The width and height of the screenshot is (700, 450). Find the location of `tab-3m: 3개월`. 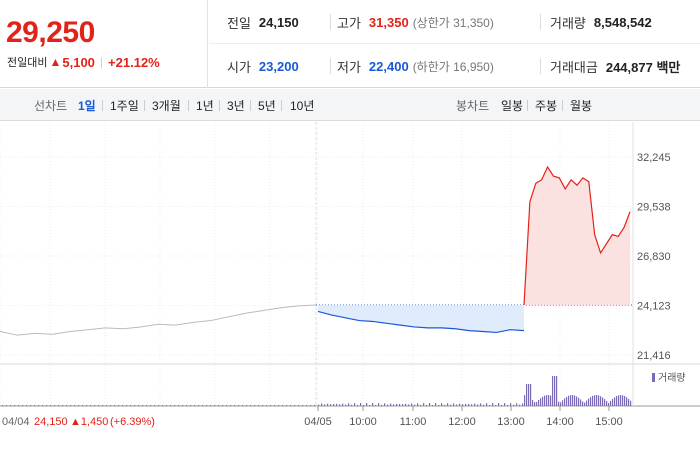

tab-3m: 3개월 is located at coordinates (166, 106).